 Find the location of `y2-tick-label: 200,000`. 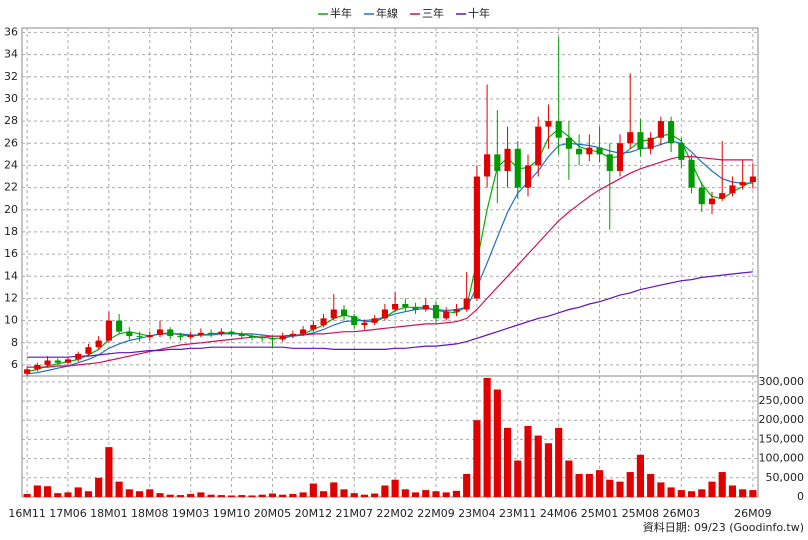

y2-tick-label: 200,000 is located at coordinates (782, 419).